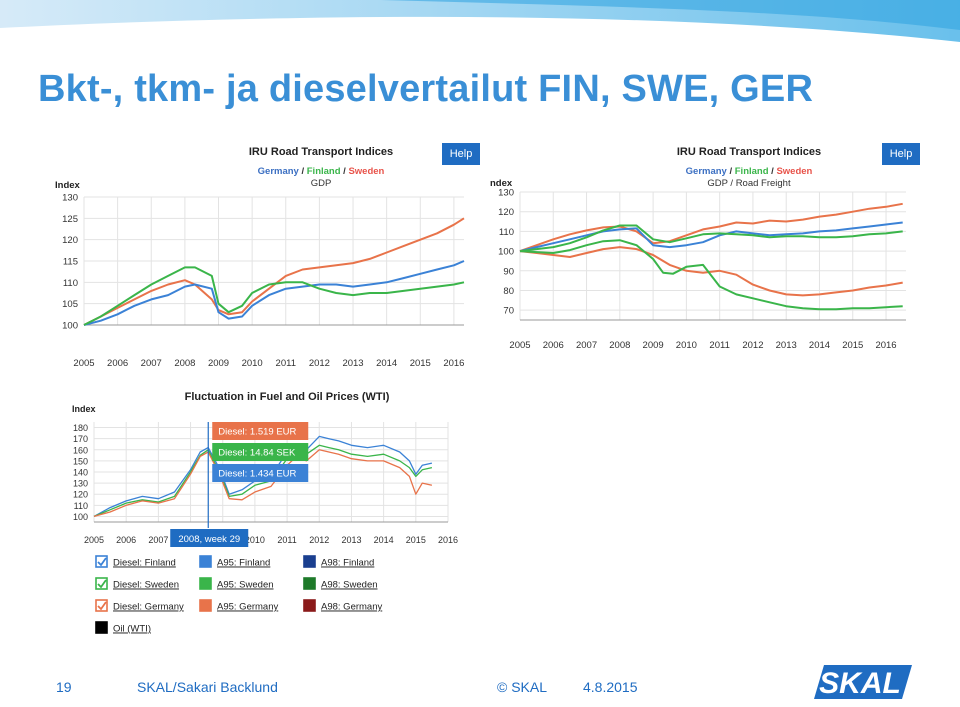 This screenshot has width=960, height=707. I want to click on tooltip-box, so click(260, 473).